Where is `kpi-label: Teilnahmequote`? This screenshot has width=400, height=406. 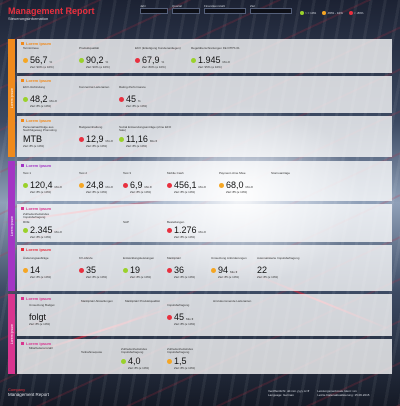 kpi-label: Teilnahmequote is located at coordinates (92, 352).